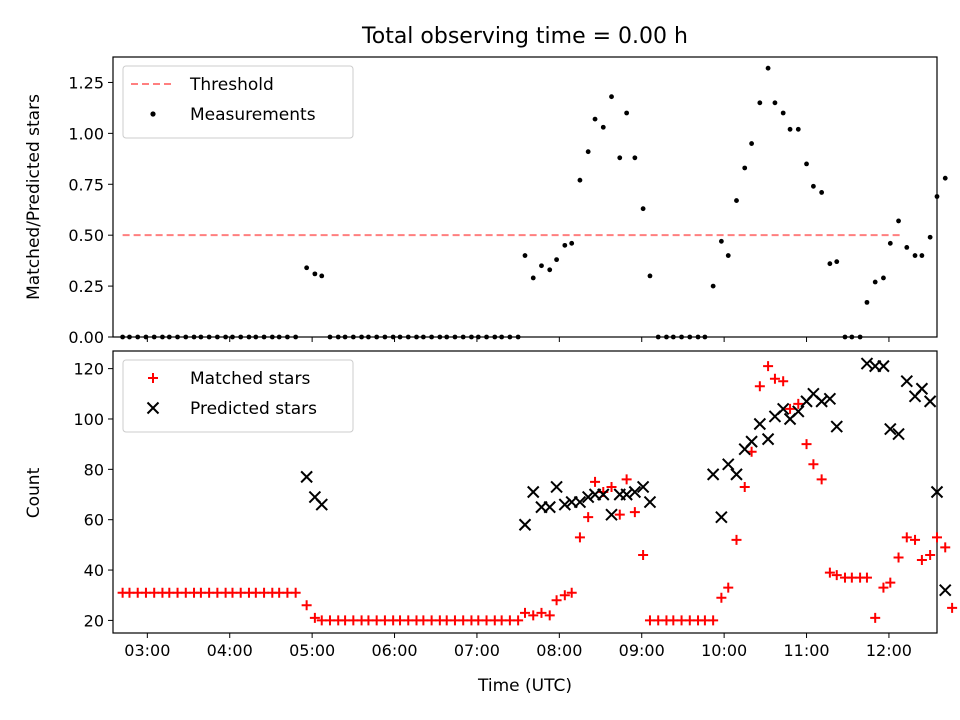 This screenshot has height=720, width=960. I want to click on top-y-axis-label: Matched/Predicted stars, so click(34, 197).